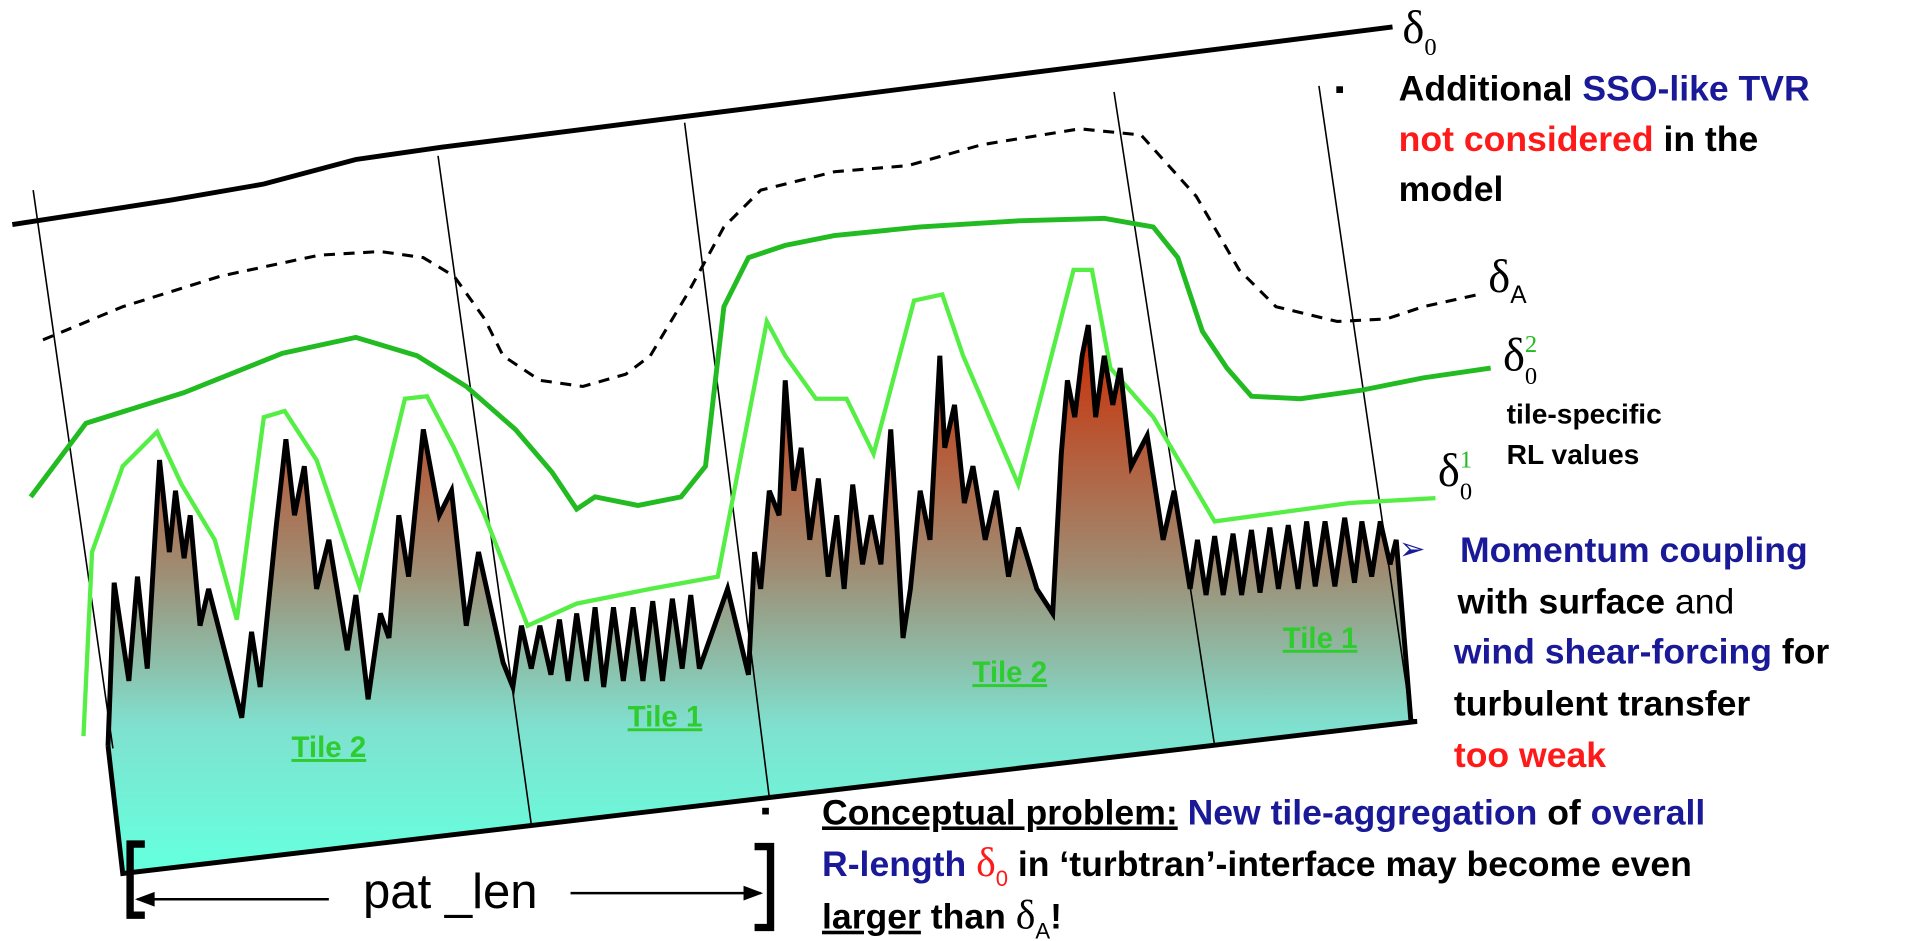 The image size is (1914, 941). I want to click on text: not considered, so click(1526, 139).